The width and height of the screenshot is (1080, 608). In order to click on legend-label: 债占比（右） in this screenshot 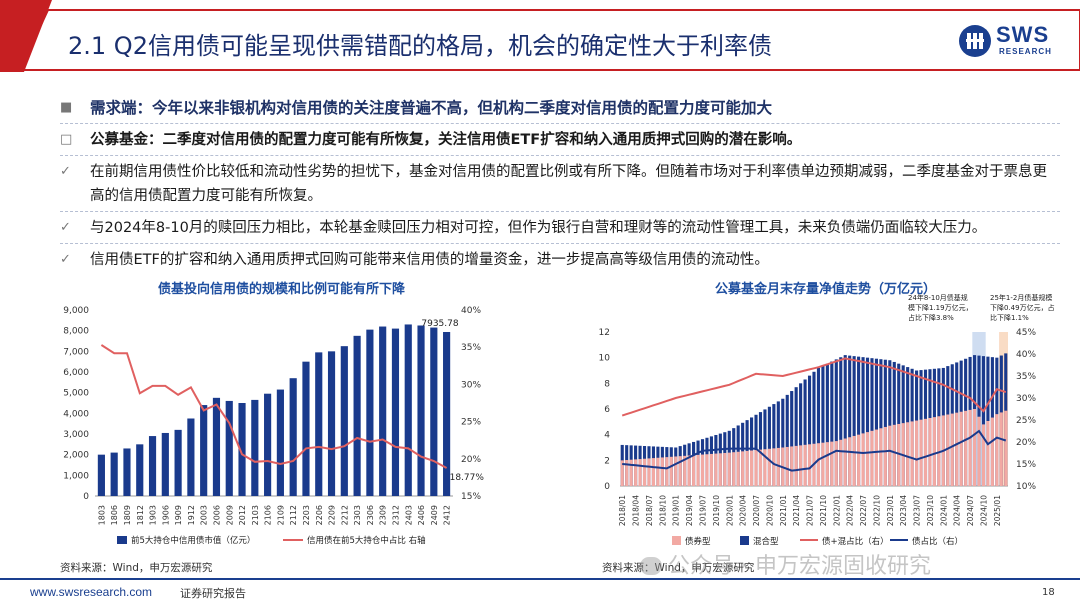, I will do `click(937, 541)`.